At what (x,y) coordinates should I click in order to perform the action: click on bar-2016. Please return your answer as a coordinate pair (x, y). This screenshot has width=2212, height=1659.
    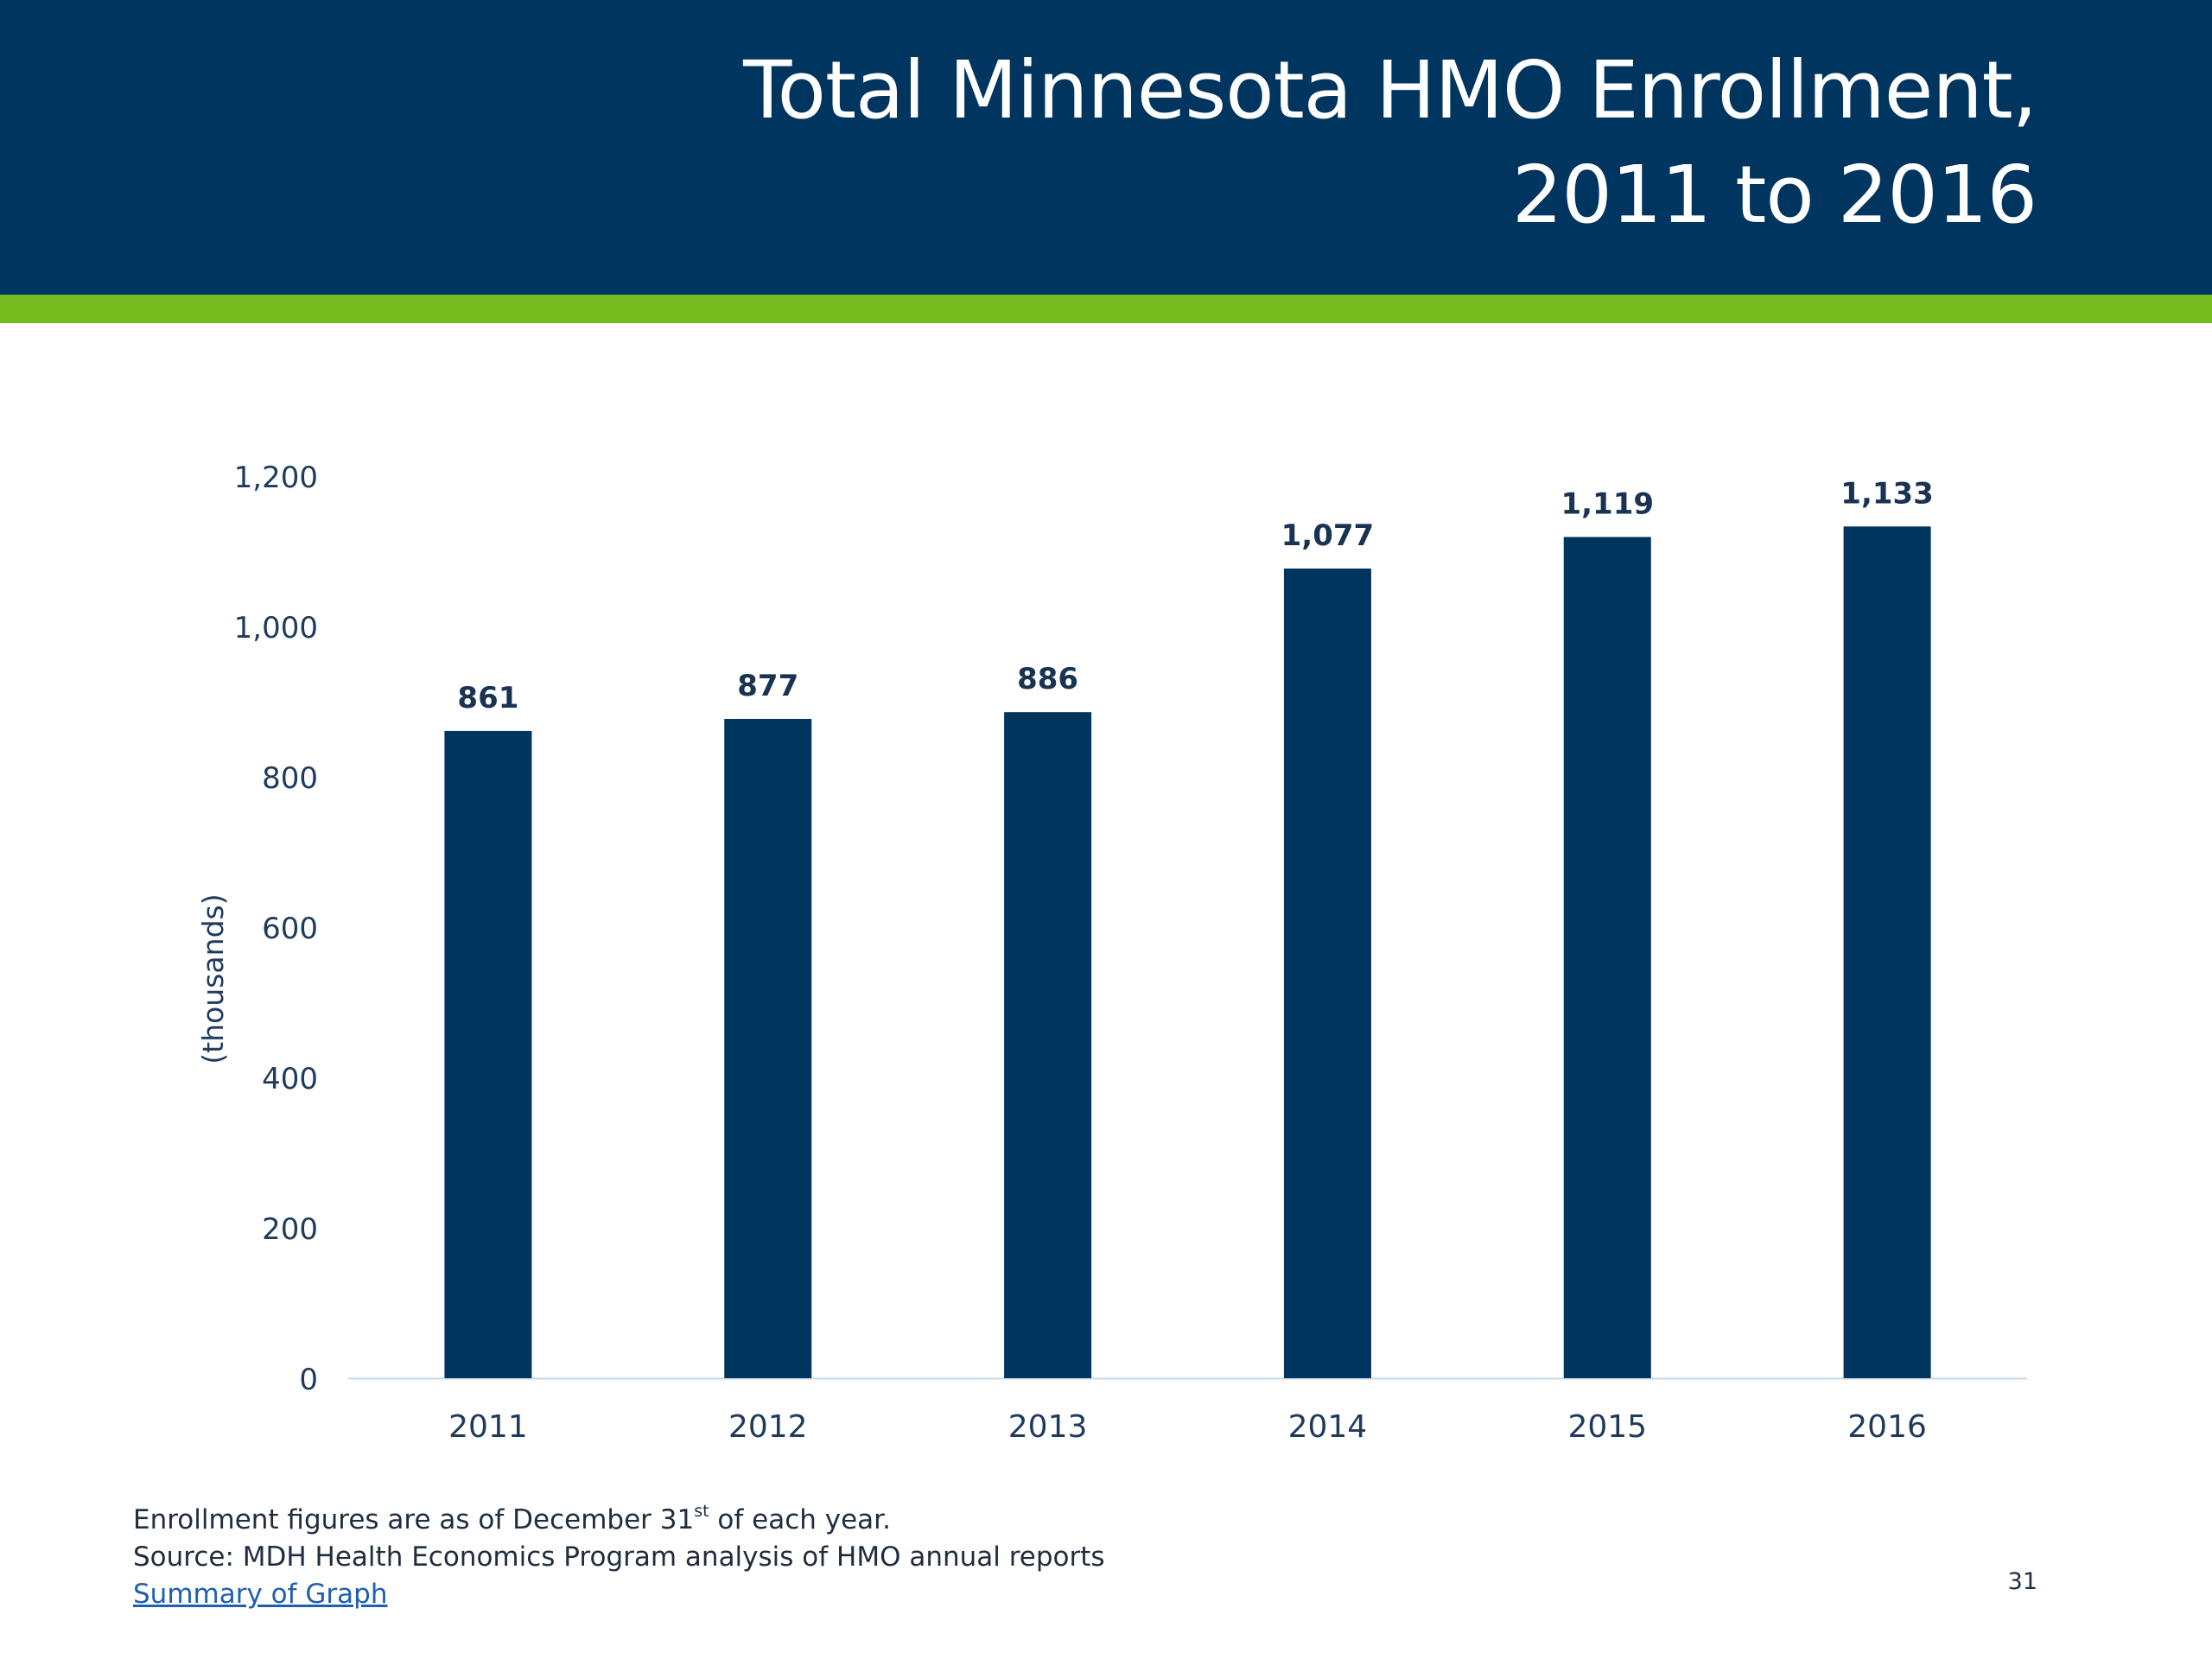
    Looking at the image, I should click on (1887, 952).